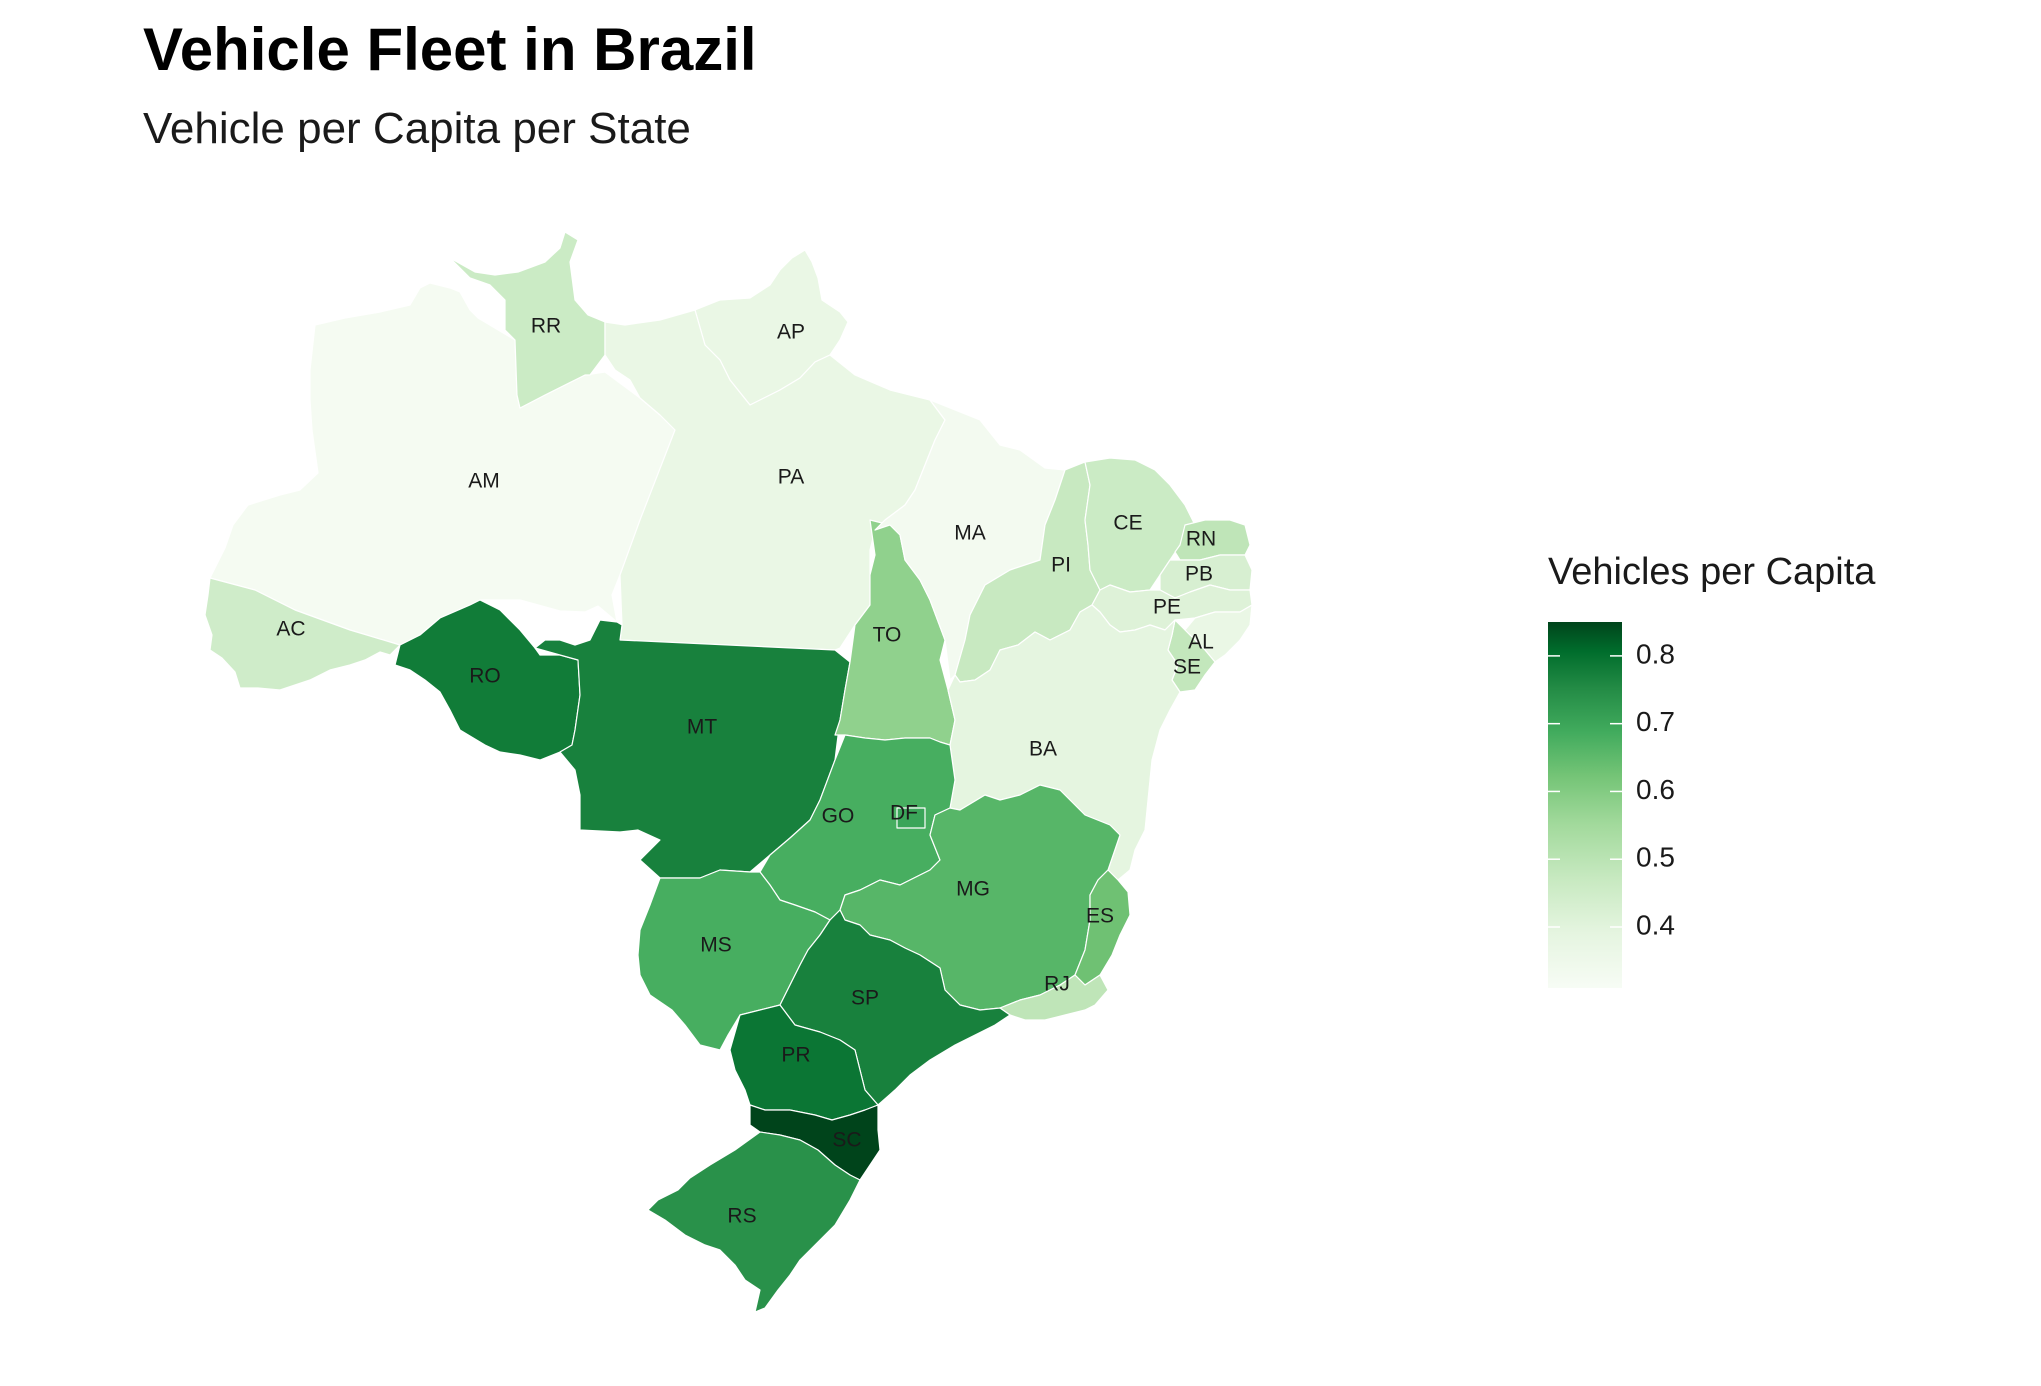 The width and height of the screenshot is (2041, 1386). What do you see at coordinates (442, 464) in the screenshot?
I see `state-am` at bounding box center [442, 464].